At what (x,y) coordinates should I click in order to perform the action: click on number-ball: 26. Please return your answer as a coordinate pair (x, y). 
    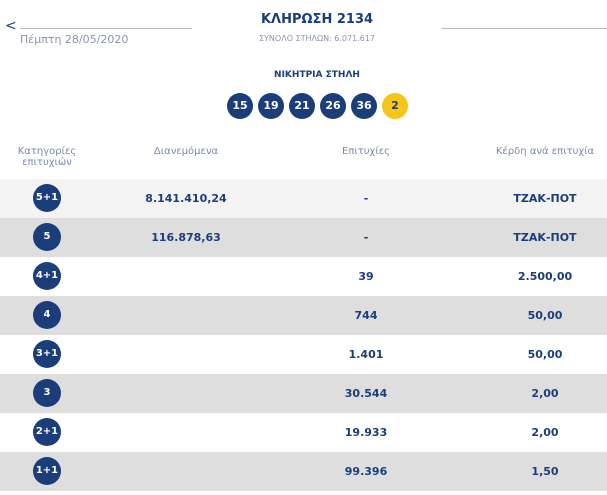
    Looking at the image, I should click on (333, 106).